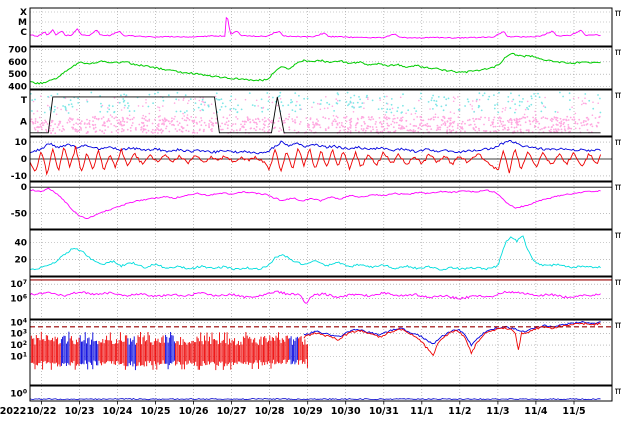 The height and width of the screenshot is (424, 634). Describe the element at coordinates (17, 88) in the screenshot. I see `y-tick-label: 400` at that location.